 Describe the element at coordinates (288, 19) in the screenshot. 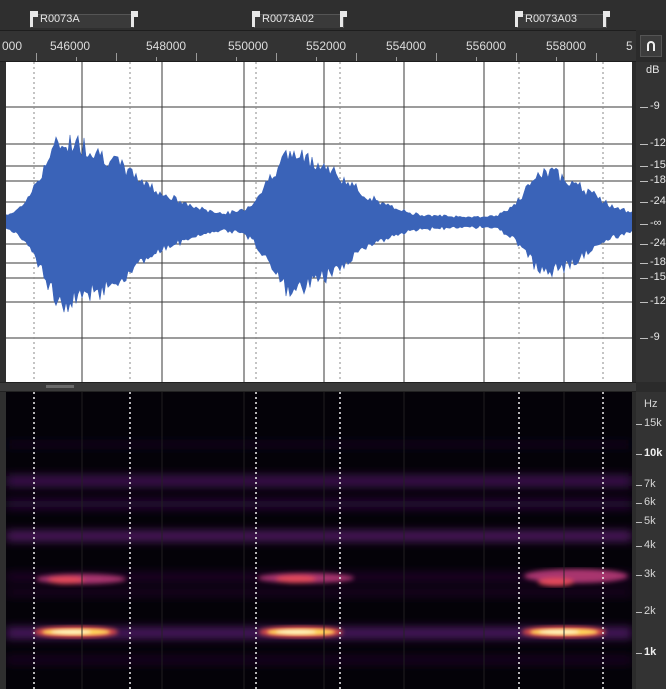

I see `marker-label-2: R0073A02` at that location.